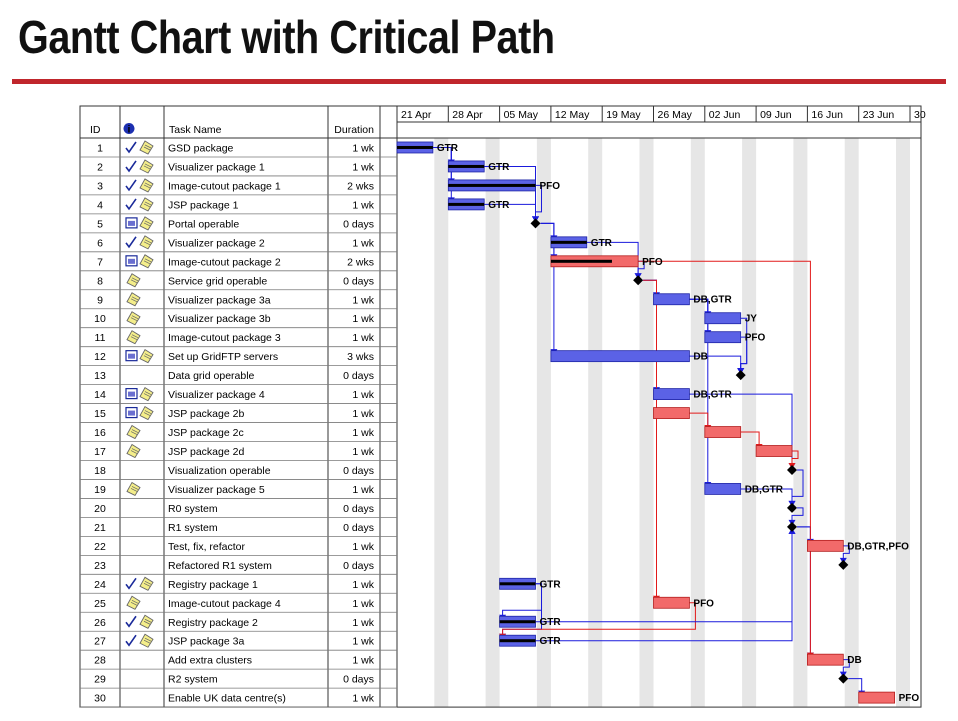  What do you see at coordinates (224, 338) in the screenshot?
I see `task-name: Image-cutout package 3` at bounding box center [224, 338].